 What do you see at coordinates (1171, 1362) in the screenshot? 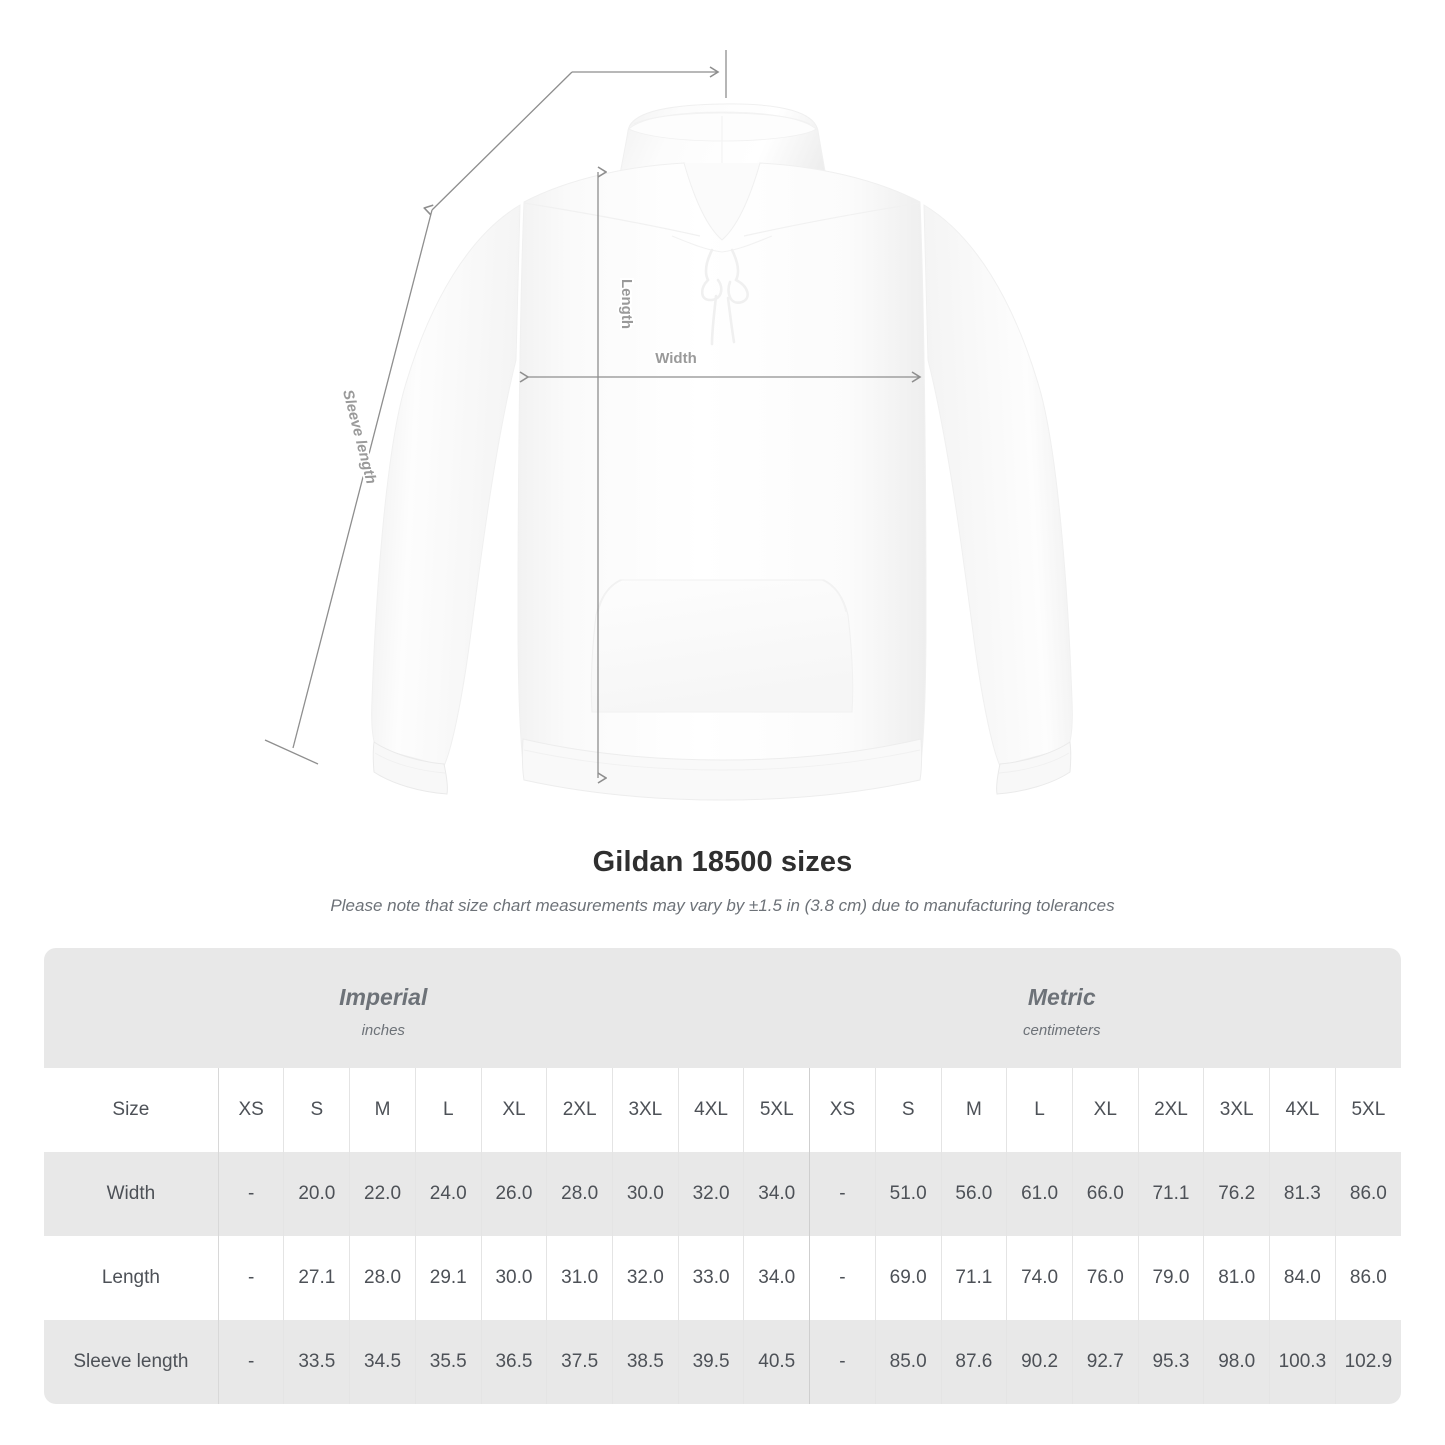
I see `cell-sleeve-metric-2xl: 95.3` at bounding box center [1171, 1362].